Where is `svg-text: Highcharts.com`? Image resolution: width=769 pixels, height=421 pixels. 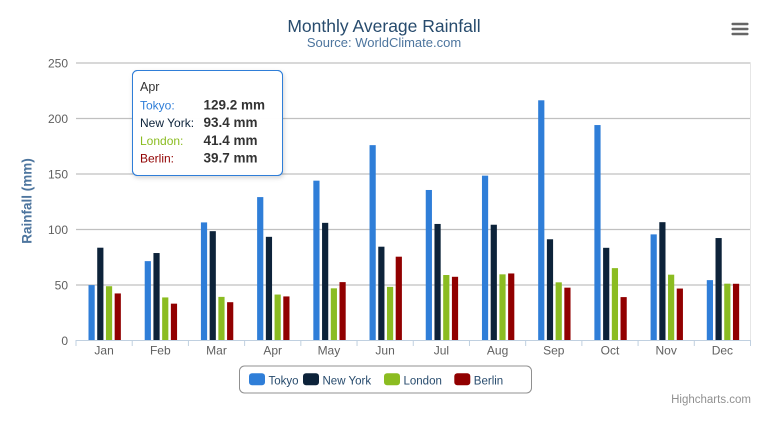
svg-text: Highcharts.com is located at coordinates (711, 400).